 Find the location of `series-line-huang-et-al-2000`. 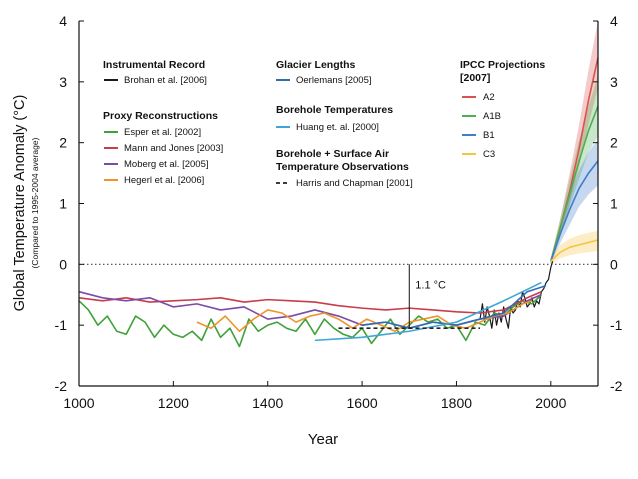

series-line-huang-et-al-2000 is located at coordinates (428, 311).